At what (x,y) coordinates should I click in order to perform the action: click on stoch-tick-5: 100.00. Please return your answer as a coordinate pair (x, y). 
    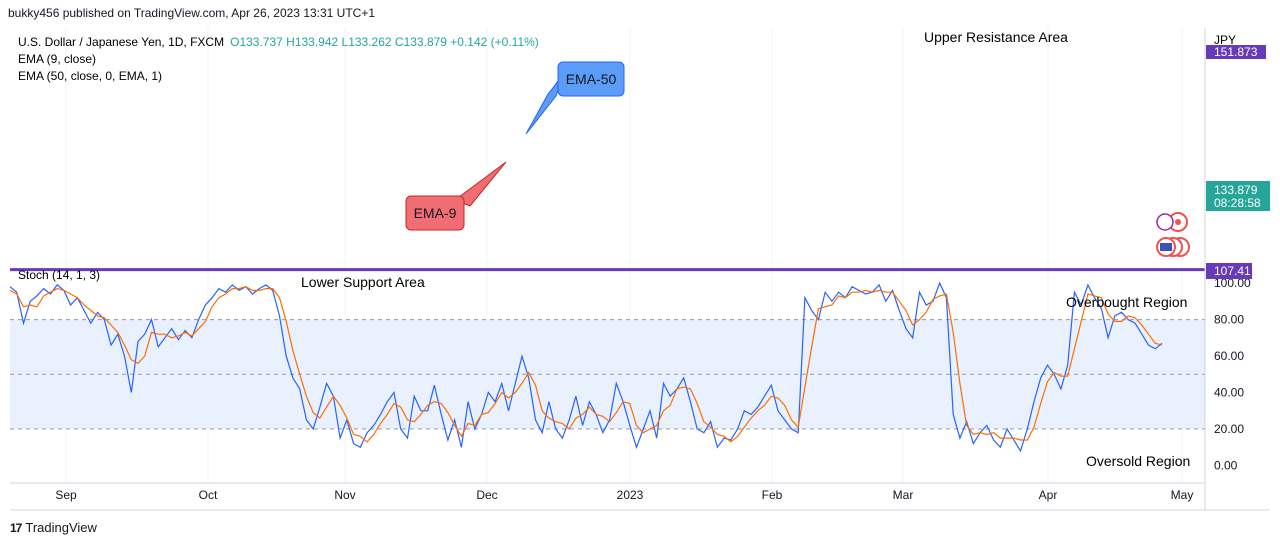
    Looking at the image, I should click on (1232, 283).